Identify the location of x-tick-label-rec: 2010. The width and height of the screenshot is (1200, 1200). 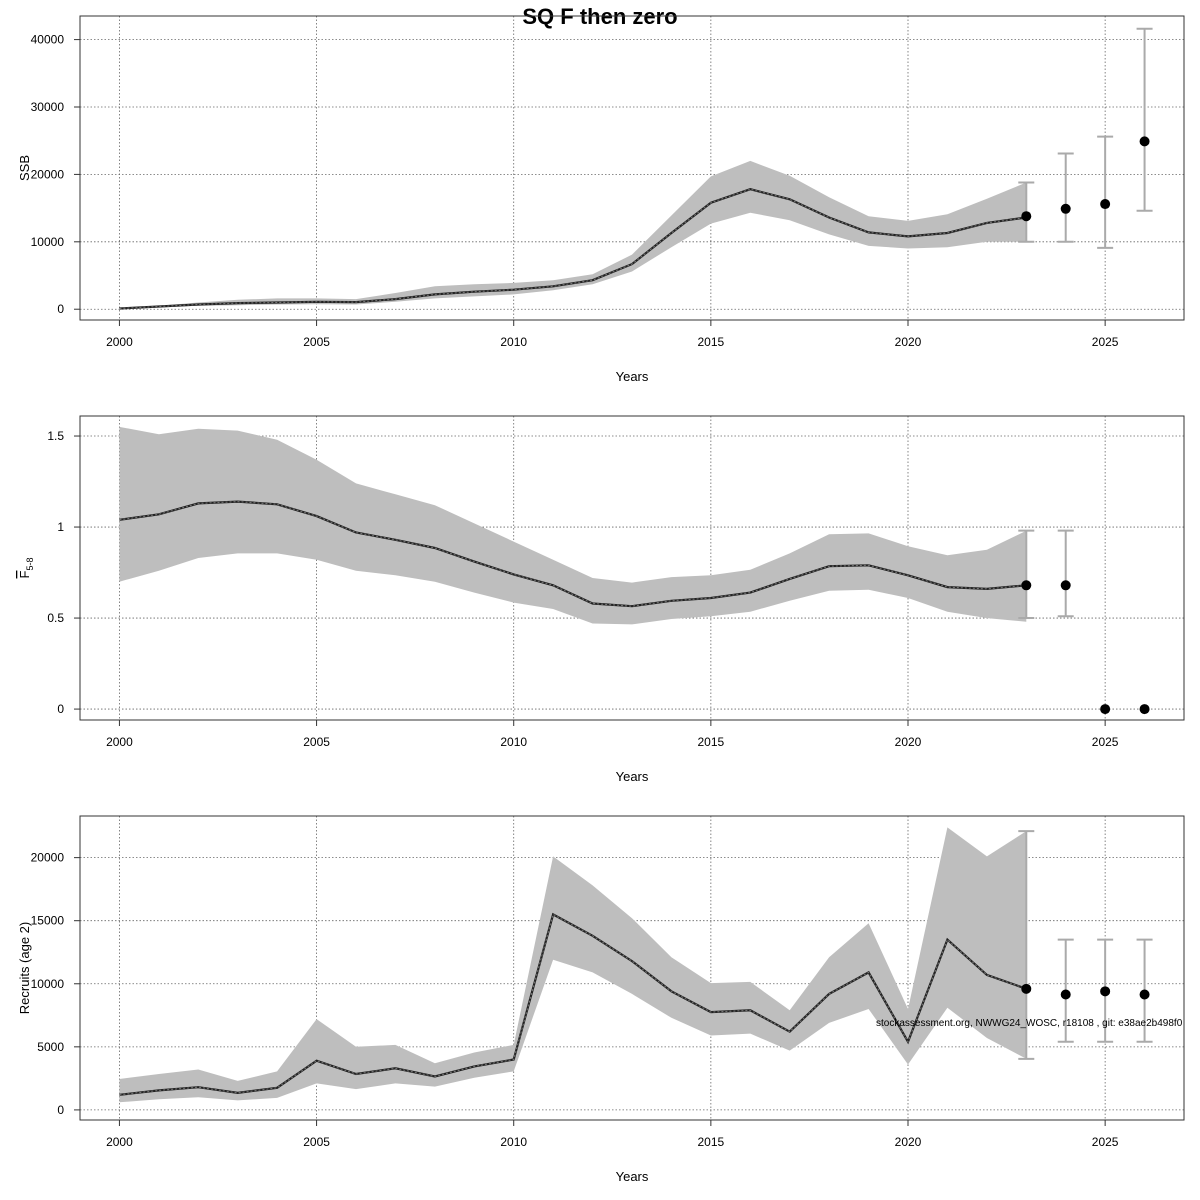
(513, 1142).